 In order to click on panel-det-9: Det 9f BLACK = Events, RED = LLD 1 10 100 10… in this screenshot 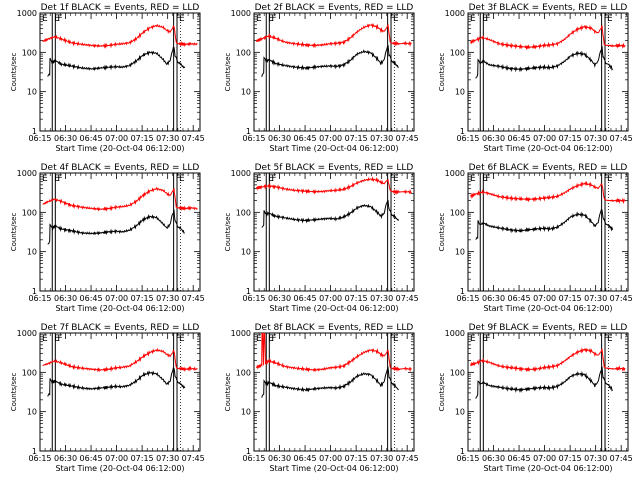, I will do `click(535, 398)`.